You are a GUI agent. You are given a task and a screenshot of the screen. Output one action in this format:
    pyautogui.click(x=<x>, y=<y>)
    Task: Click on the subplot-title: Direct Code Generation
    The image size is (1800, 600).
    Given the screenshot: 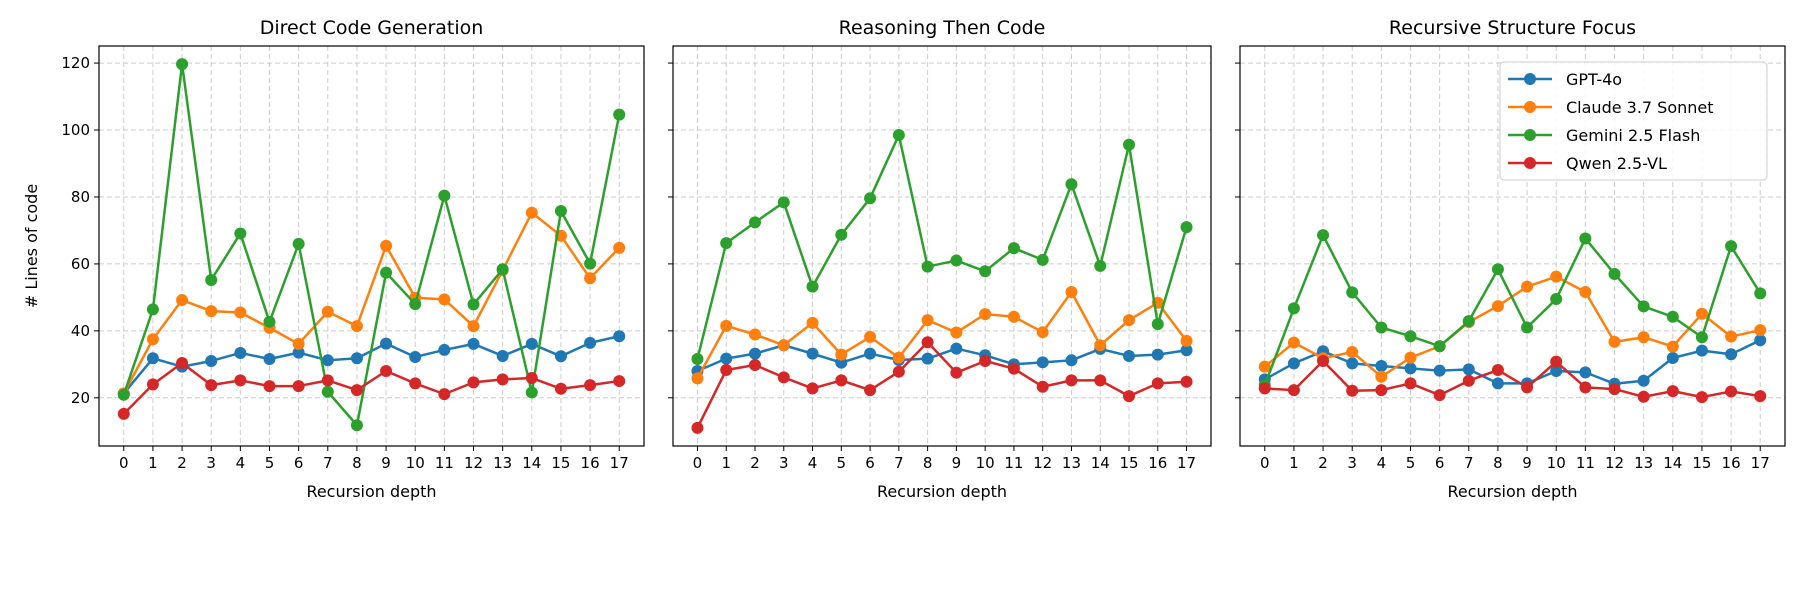 What is the action you would take?
    pyautogui.click(x=372, y=28)
    